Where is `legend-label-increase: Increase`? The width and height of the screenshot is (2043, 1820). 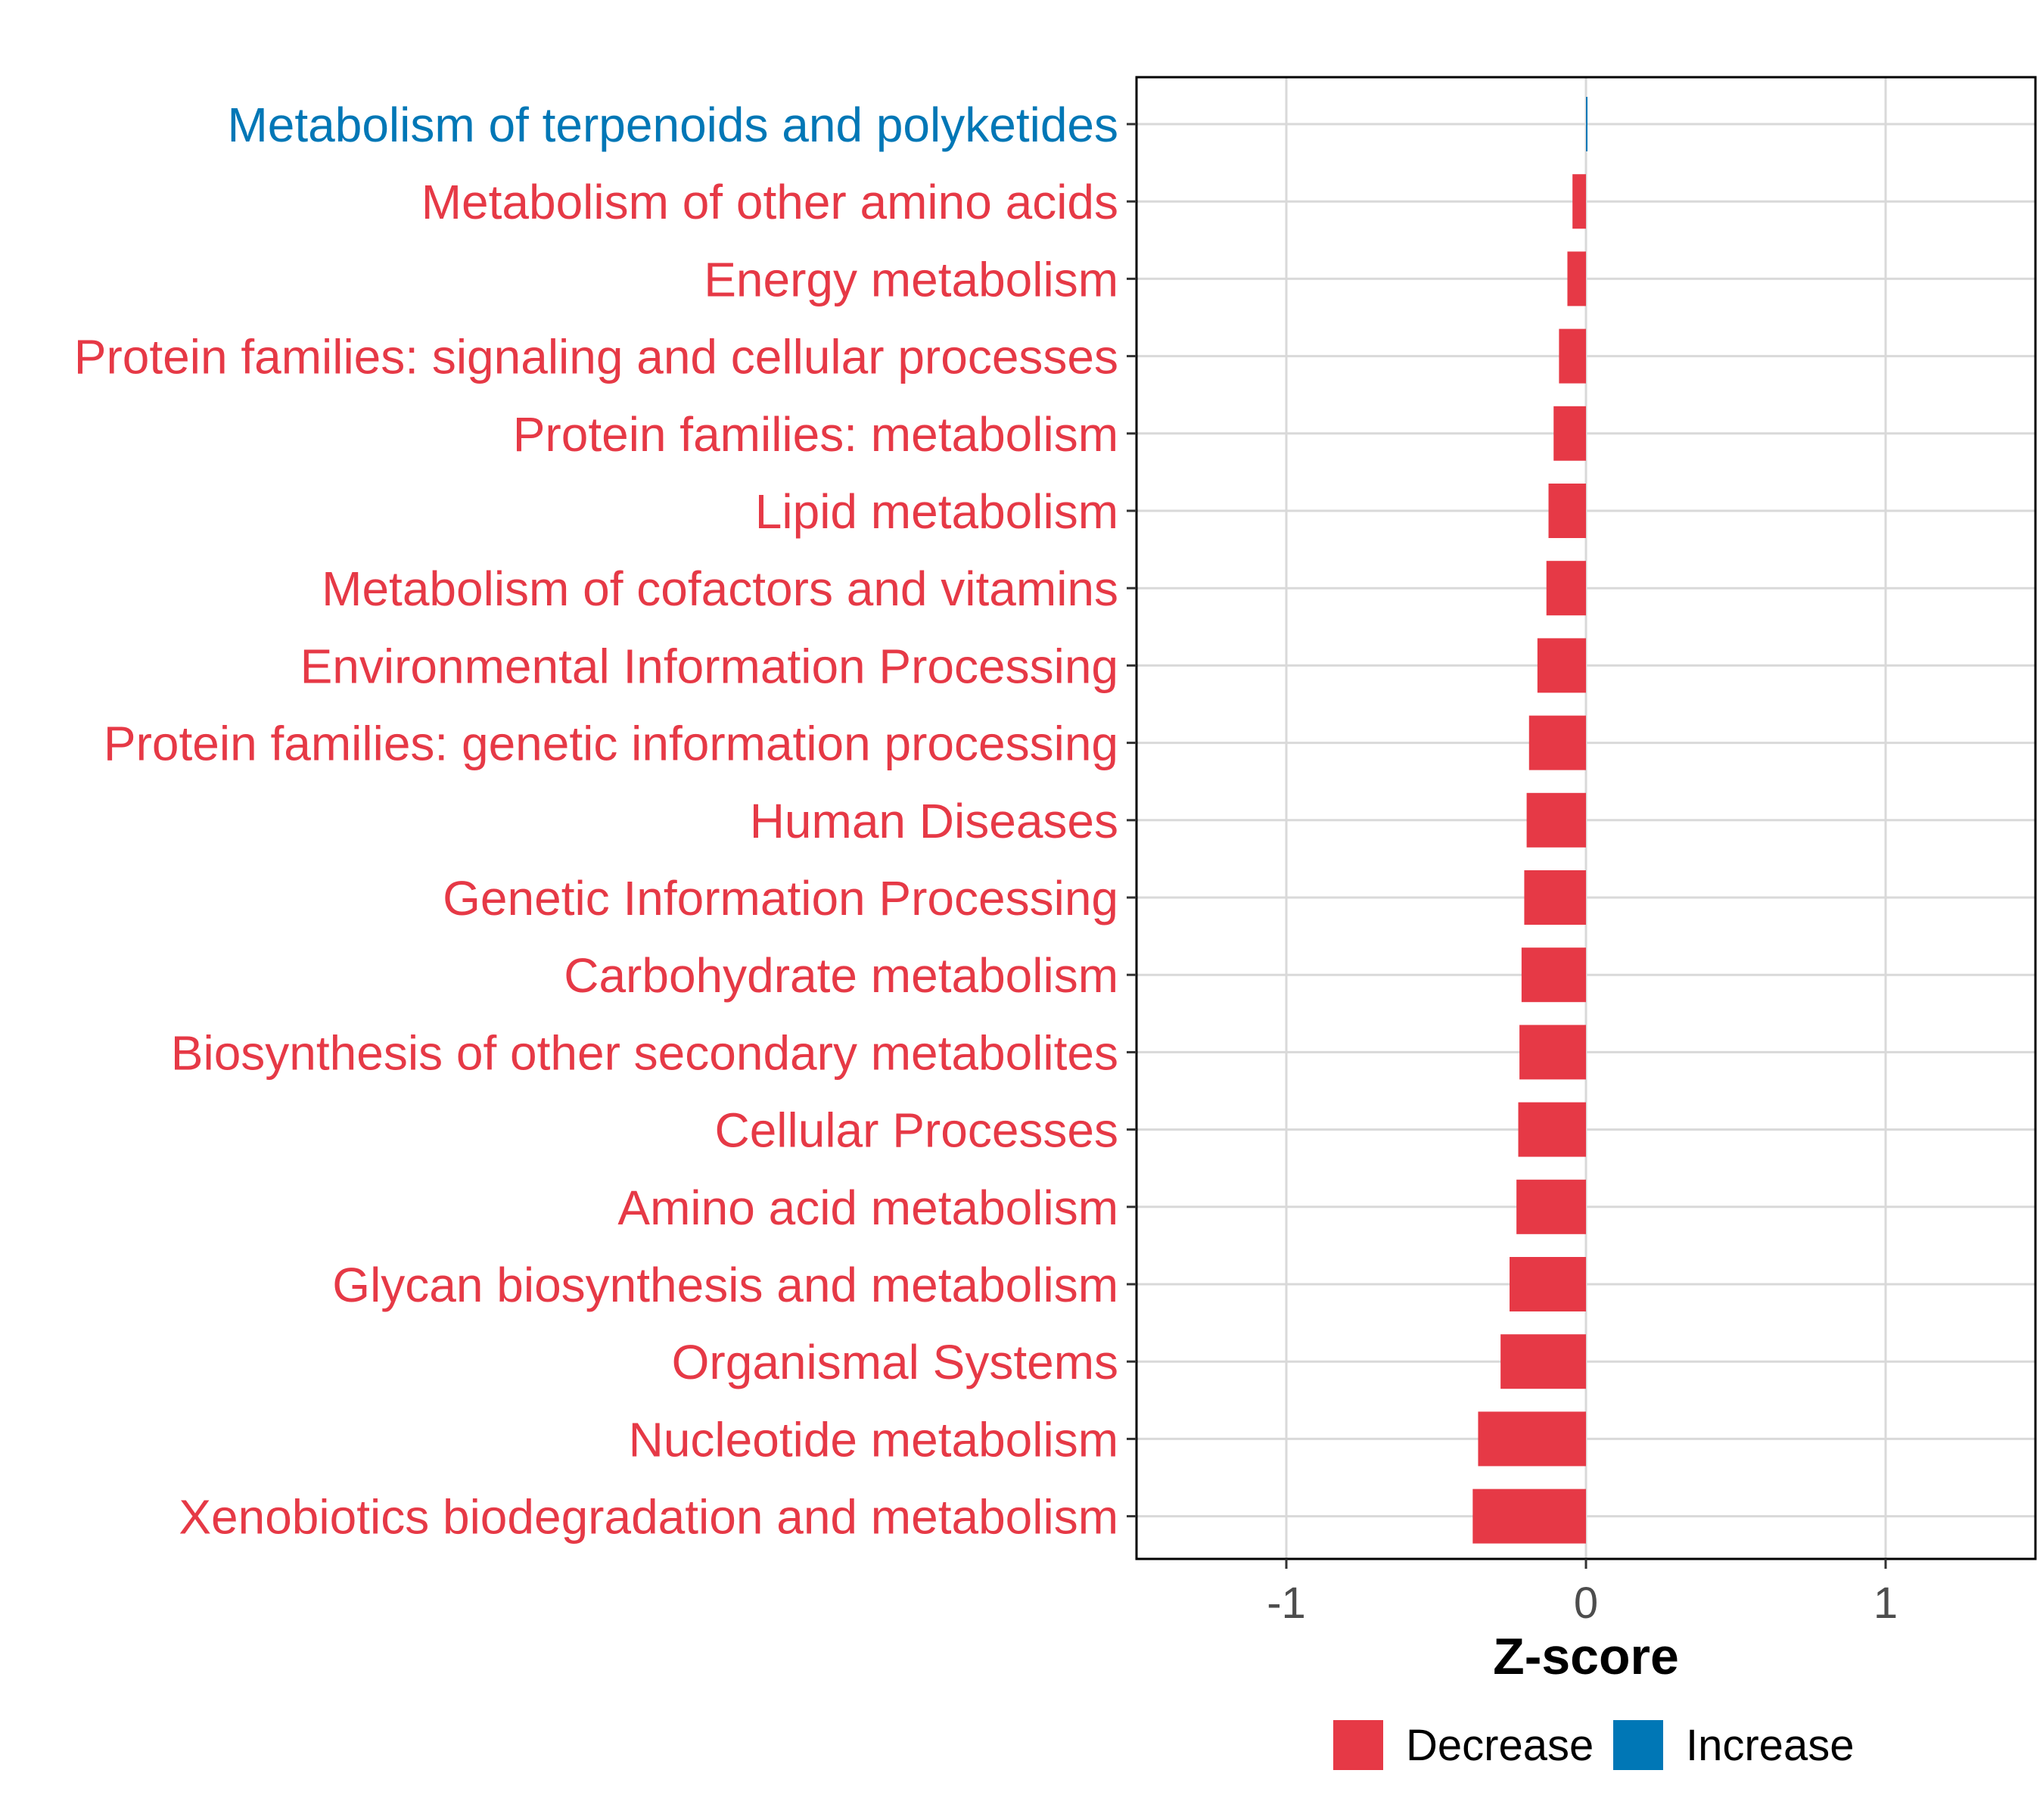 legend-label-increase: Increase is located at coordinates (1770, 1746).